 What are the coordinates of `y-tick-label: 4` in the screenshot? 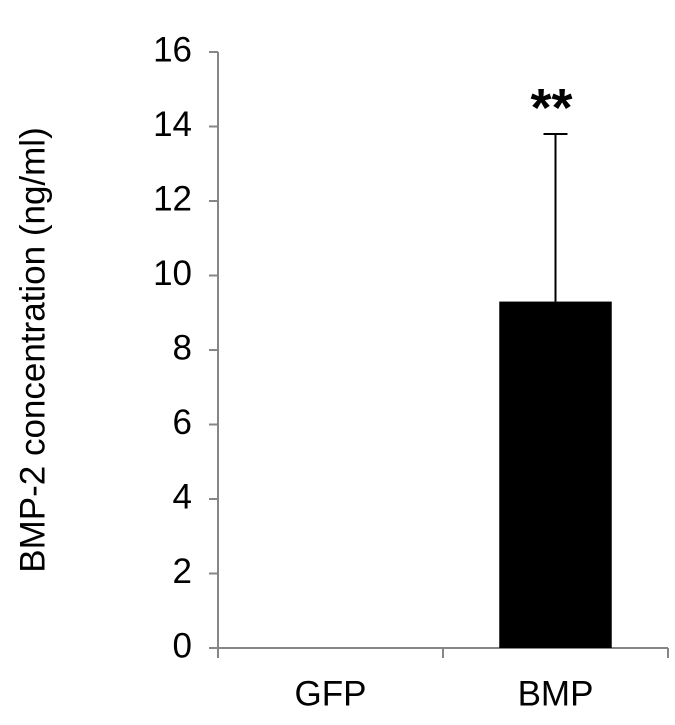 It's located at (182, 496).